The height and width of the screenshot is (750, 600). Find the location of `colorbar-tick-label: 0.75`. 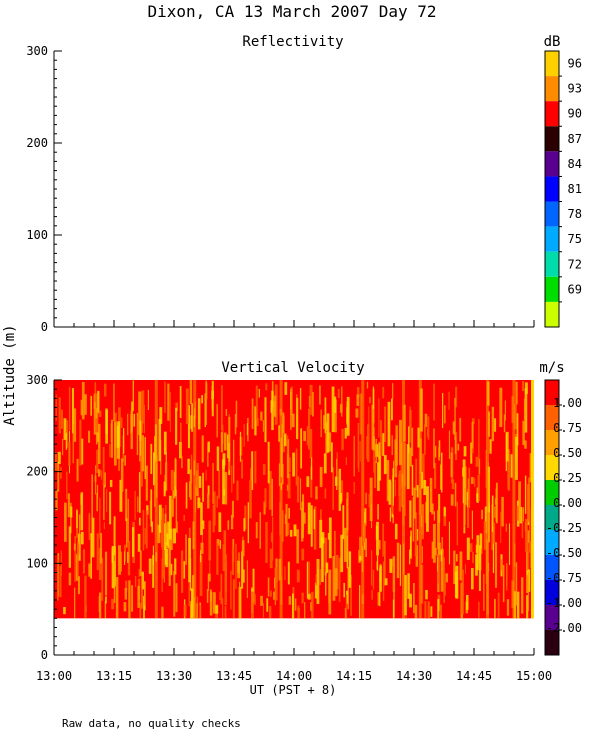

colorbar-tick-label: 0.75 is located at coordinates (567, 428).